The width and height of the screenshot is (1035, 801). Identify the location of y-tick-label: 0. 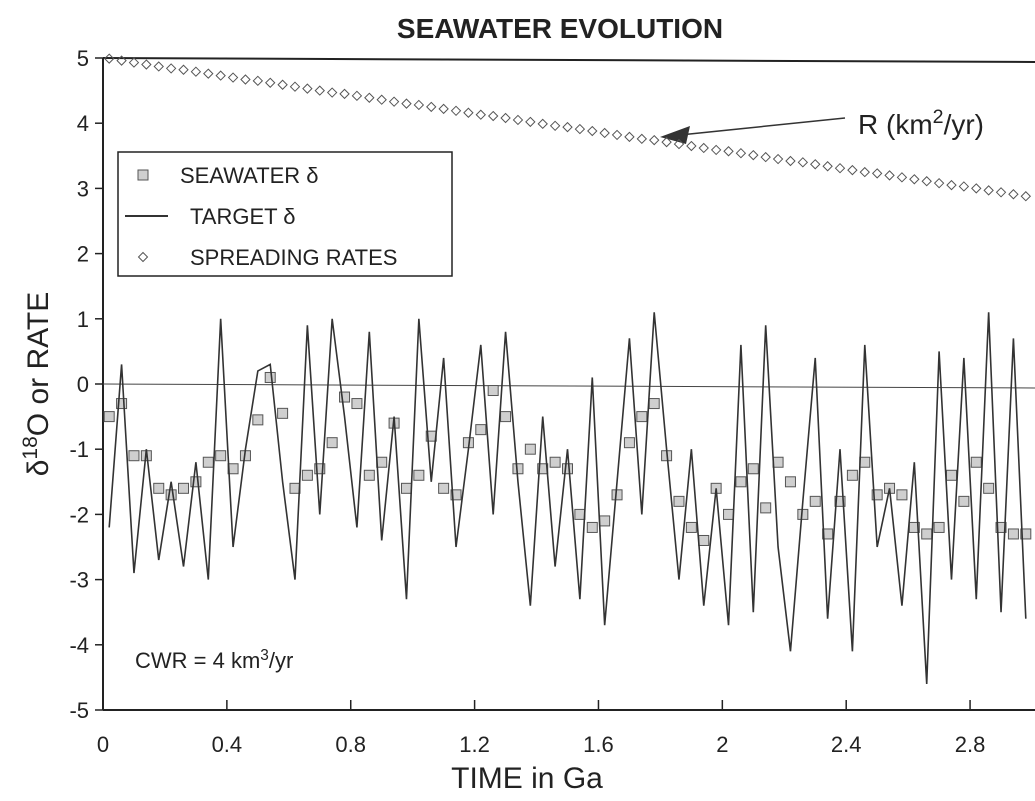
(83, 384).